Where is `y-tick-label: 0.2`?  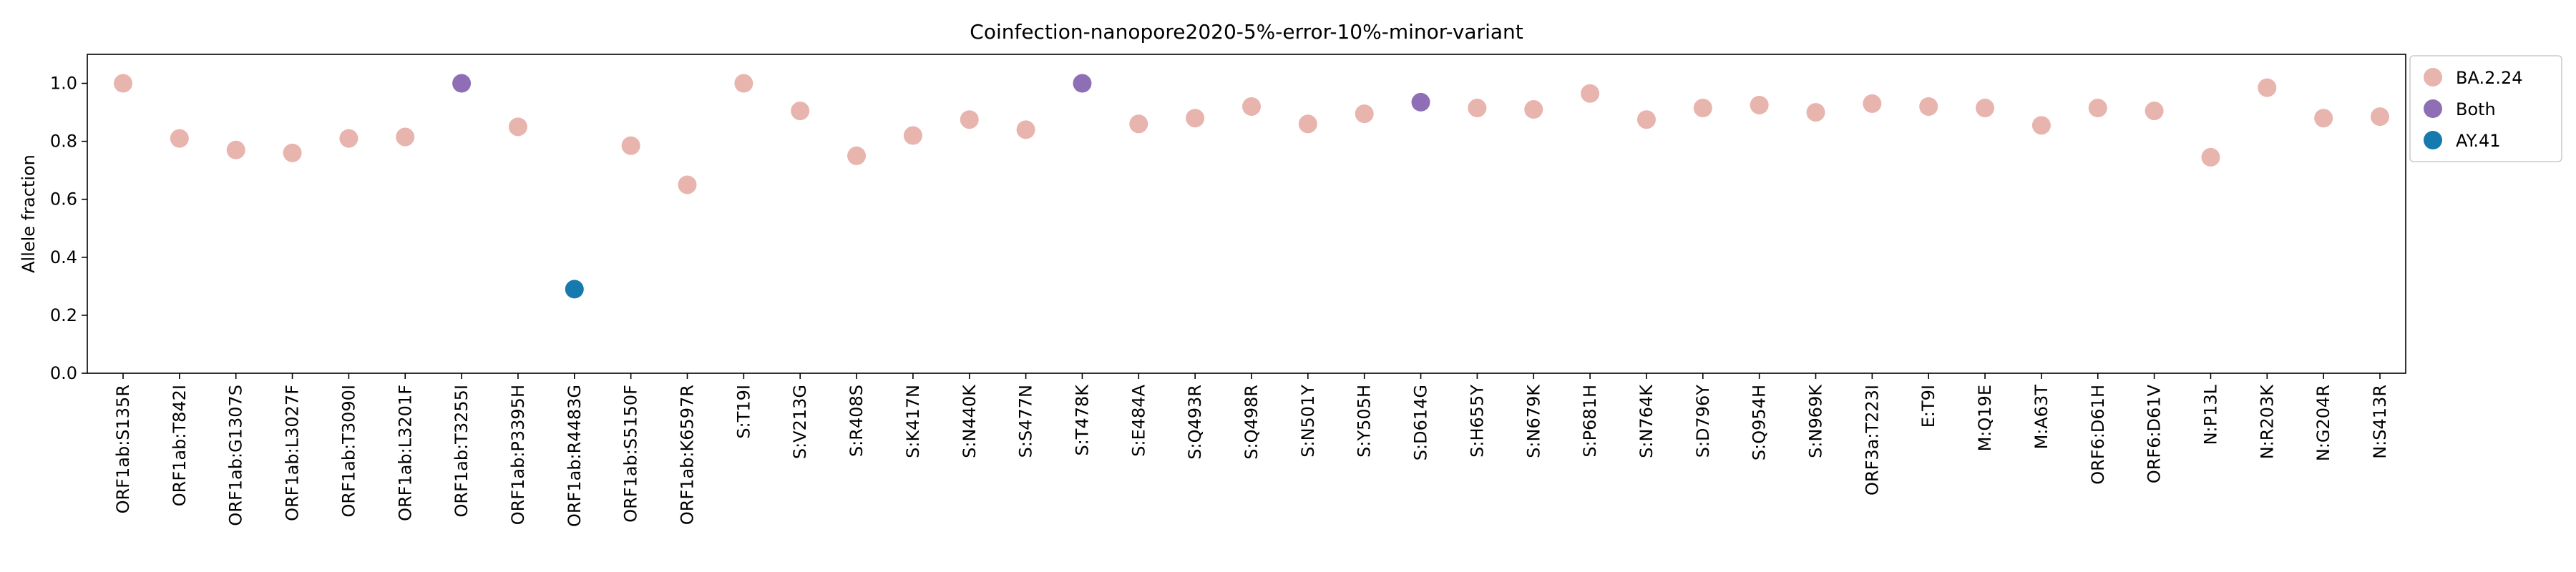 y-tick-label: 0.2 is located at coordinates (63, 315).